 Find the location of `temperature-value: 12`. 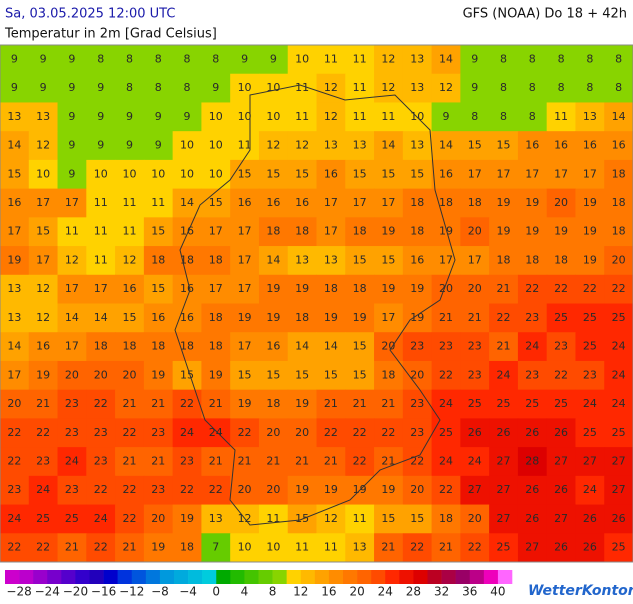

temperature-value: 12 is located at coordinates (43, 145).